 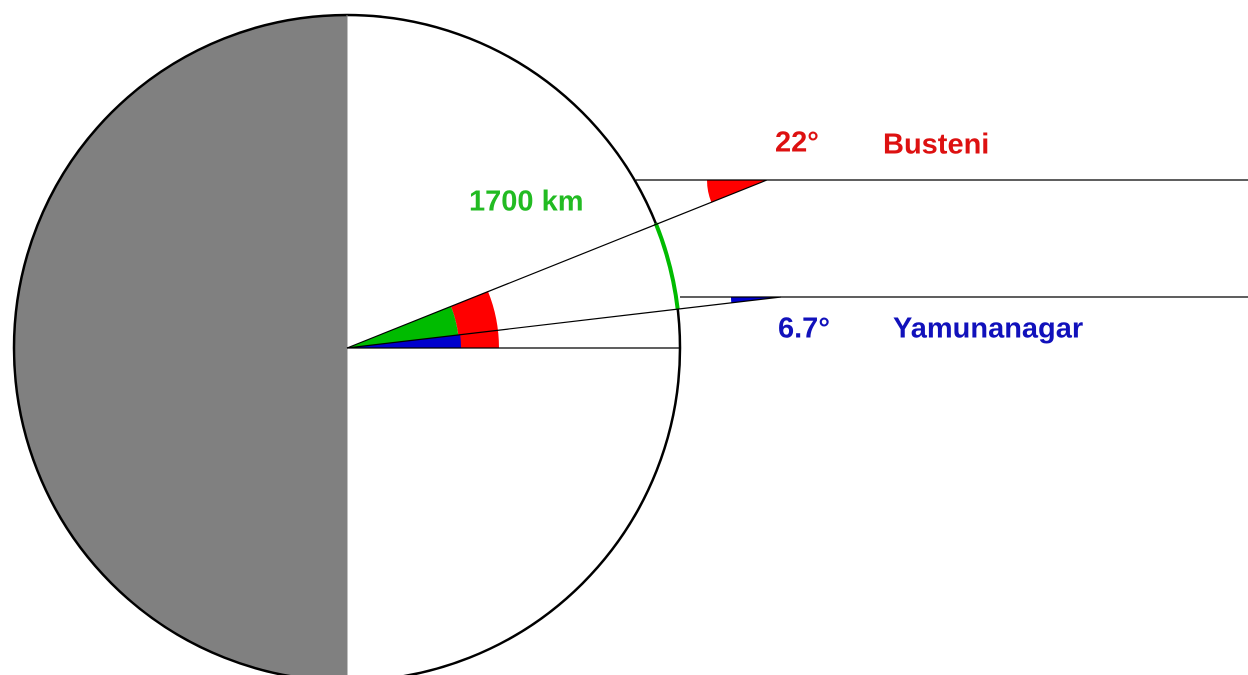 I want to click on yamunanagar-label: Yamunanagar, so click(x=988, y=329).